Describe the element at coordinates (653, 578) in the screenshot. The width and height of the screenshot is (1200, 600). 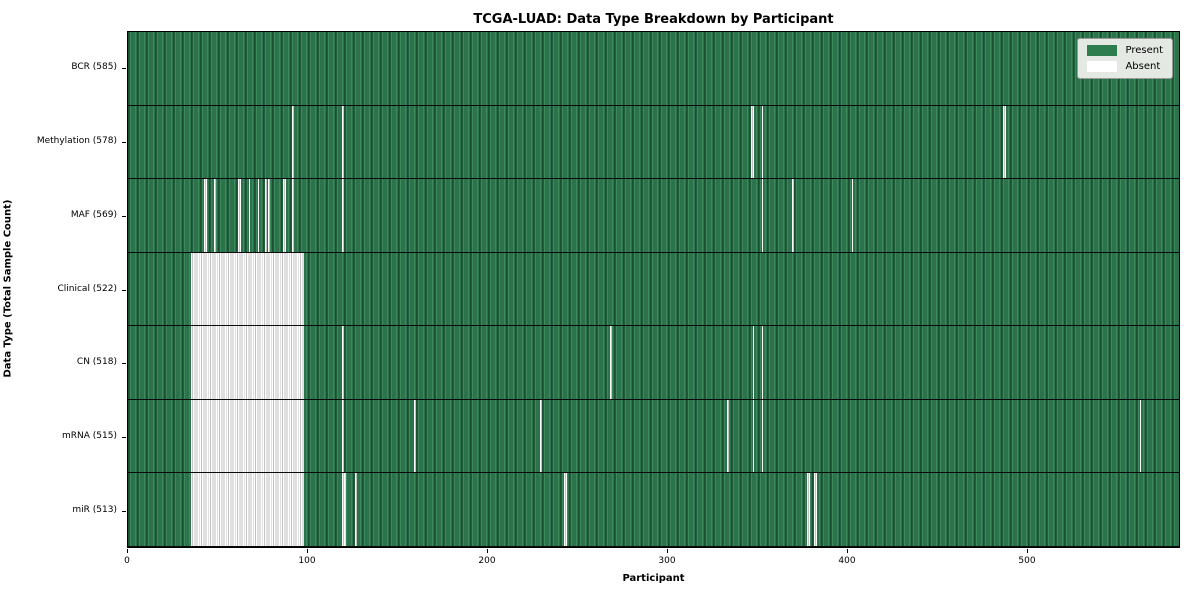
I see `x-axis-label: Participant` at that location.